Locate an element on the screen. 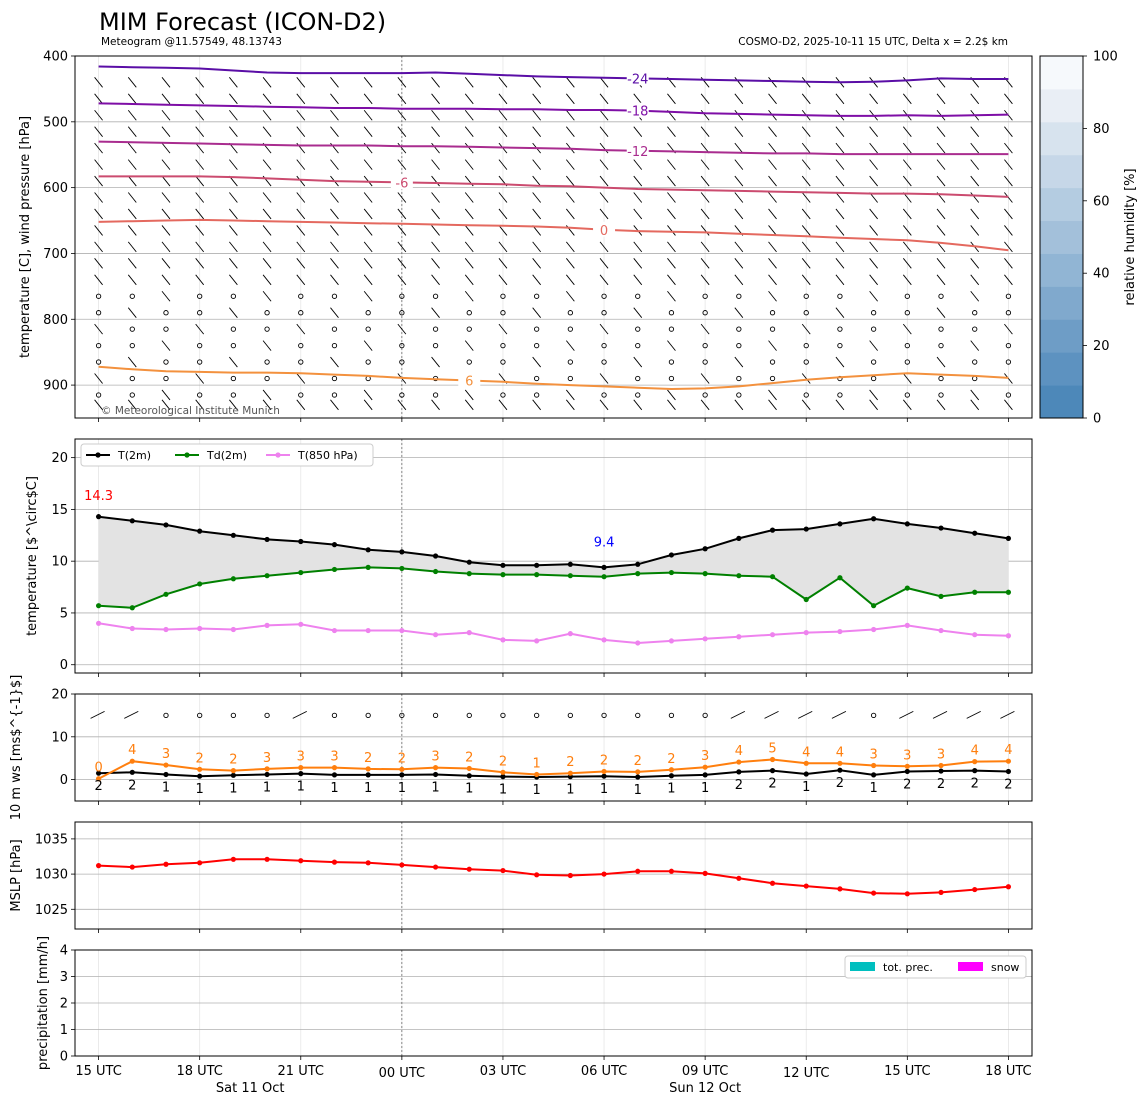 The height and width of the screenshot is (1105, 1148). colorbar-tick-label: 0 is located at coordinates (1097, 419).